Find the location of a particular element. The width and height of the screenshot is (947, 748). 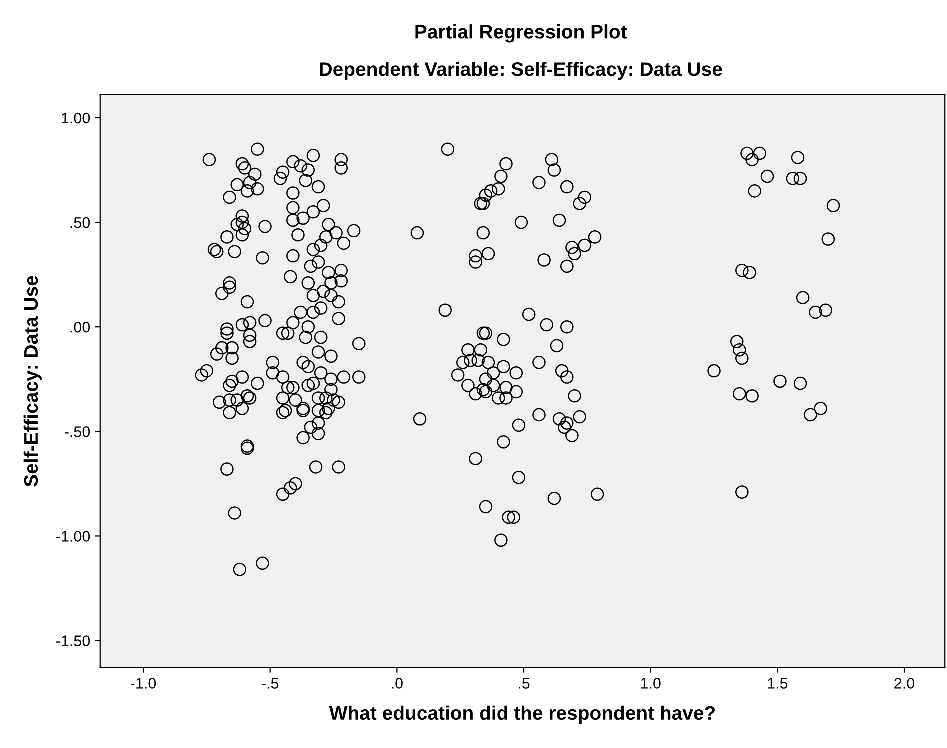

x-tick-label: .5 is located at coordinates (524, 683).